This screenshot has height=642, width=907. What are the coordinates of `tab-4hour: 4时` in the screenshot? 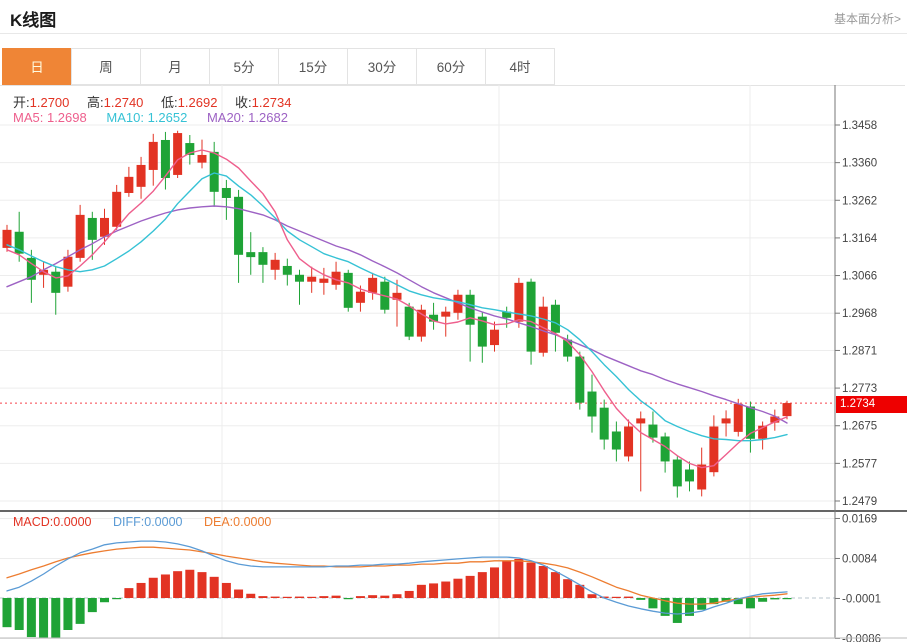 It's located at (520, 66).